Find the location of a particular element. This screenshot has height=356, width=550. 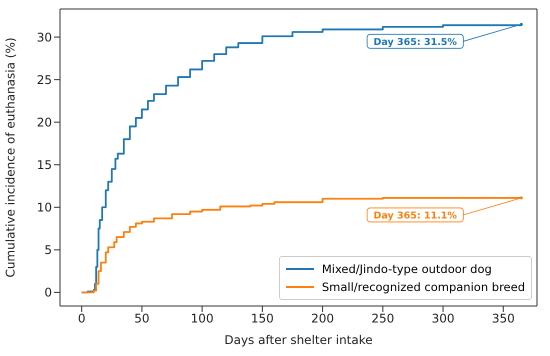

x-tick-label: 150 is located at coordinates (262, 319).